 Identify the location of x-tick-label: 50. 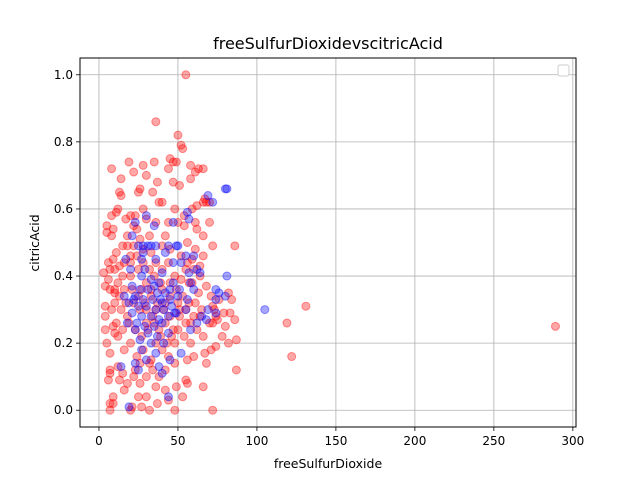
(177, 441).